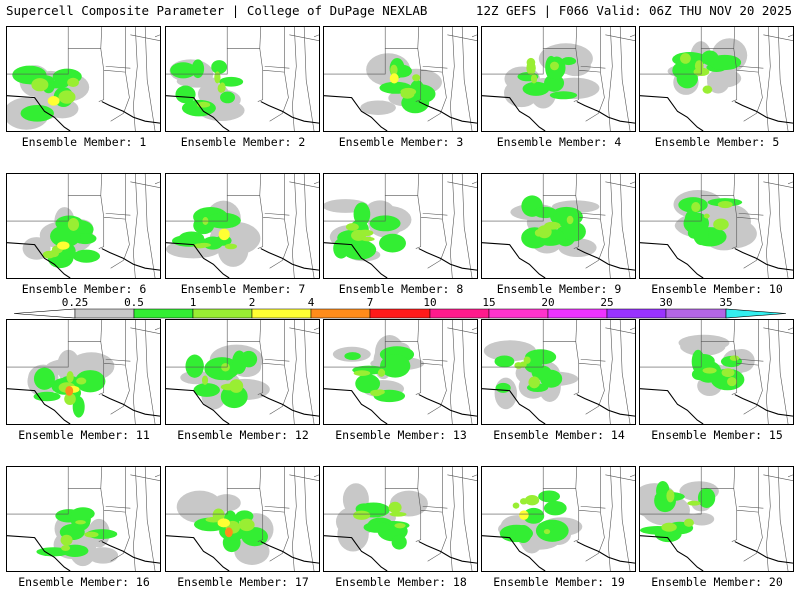 This screenshot has height=600, width=800. What do you see at coordinates (243, 435) in the screenshot?
I see `member-label: Ensemble Member: 12` at bounding box center [243, 435].